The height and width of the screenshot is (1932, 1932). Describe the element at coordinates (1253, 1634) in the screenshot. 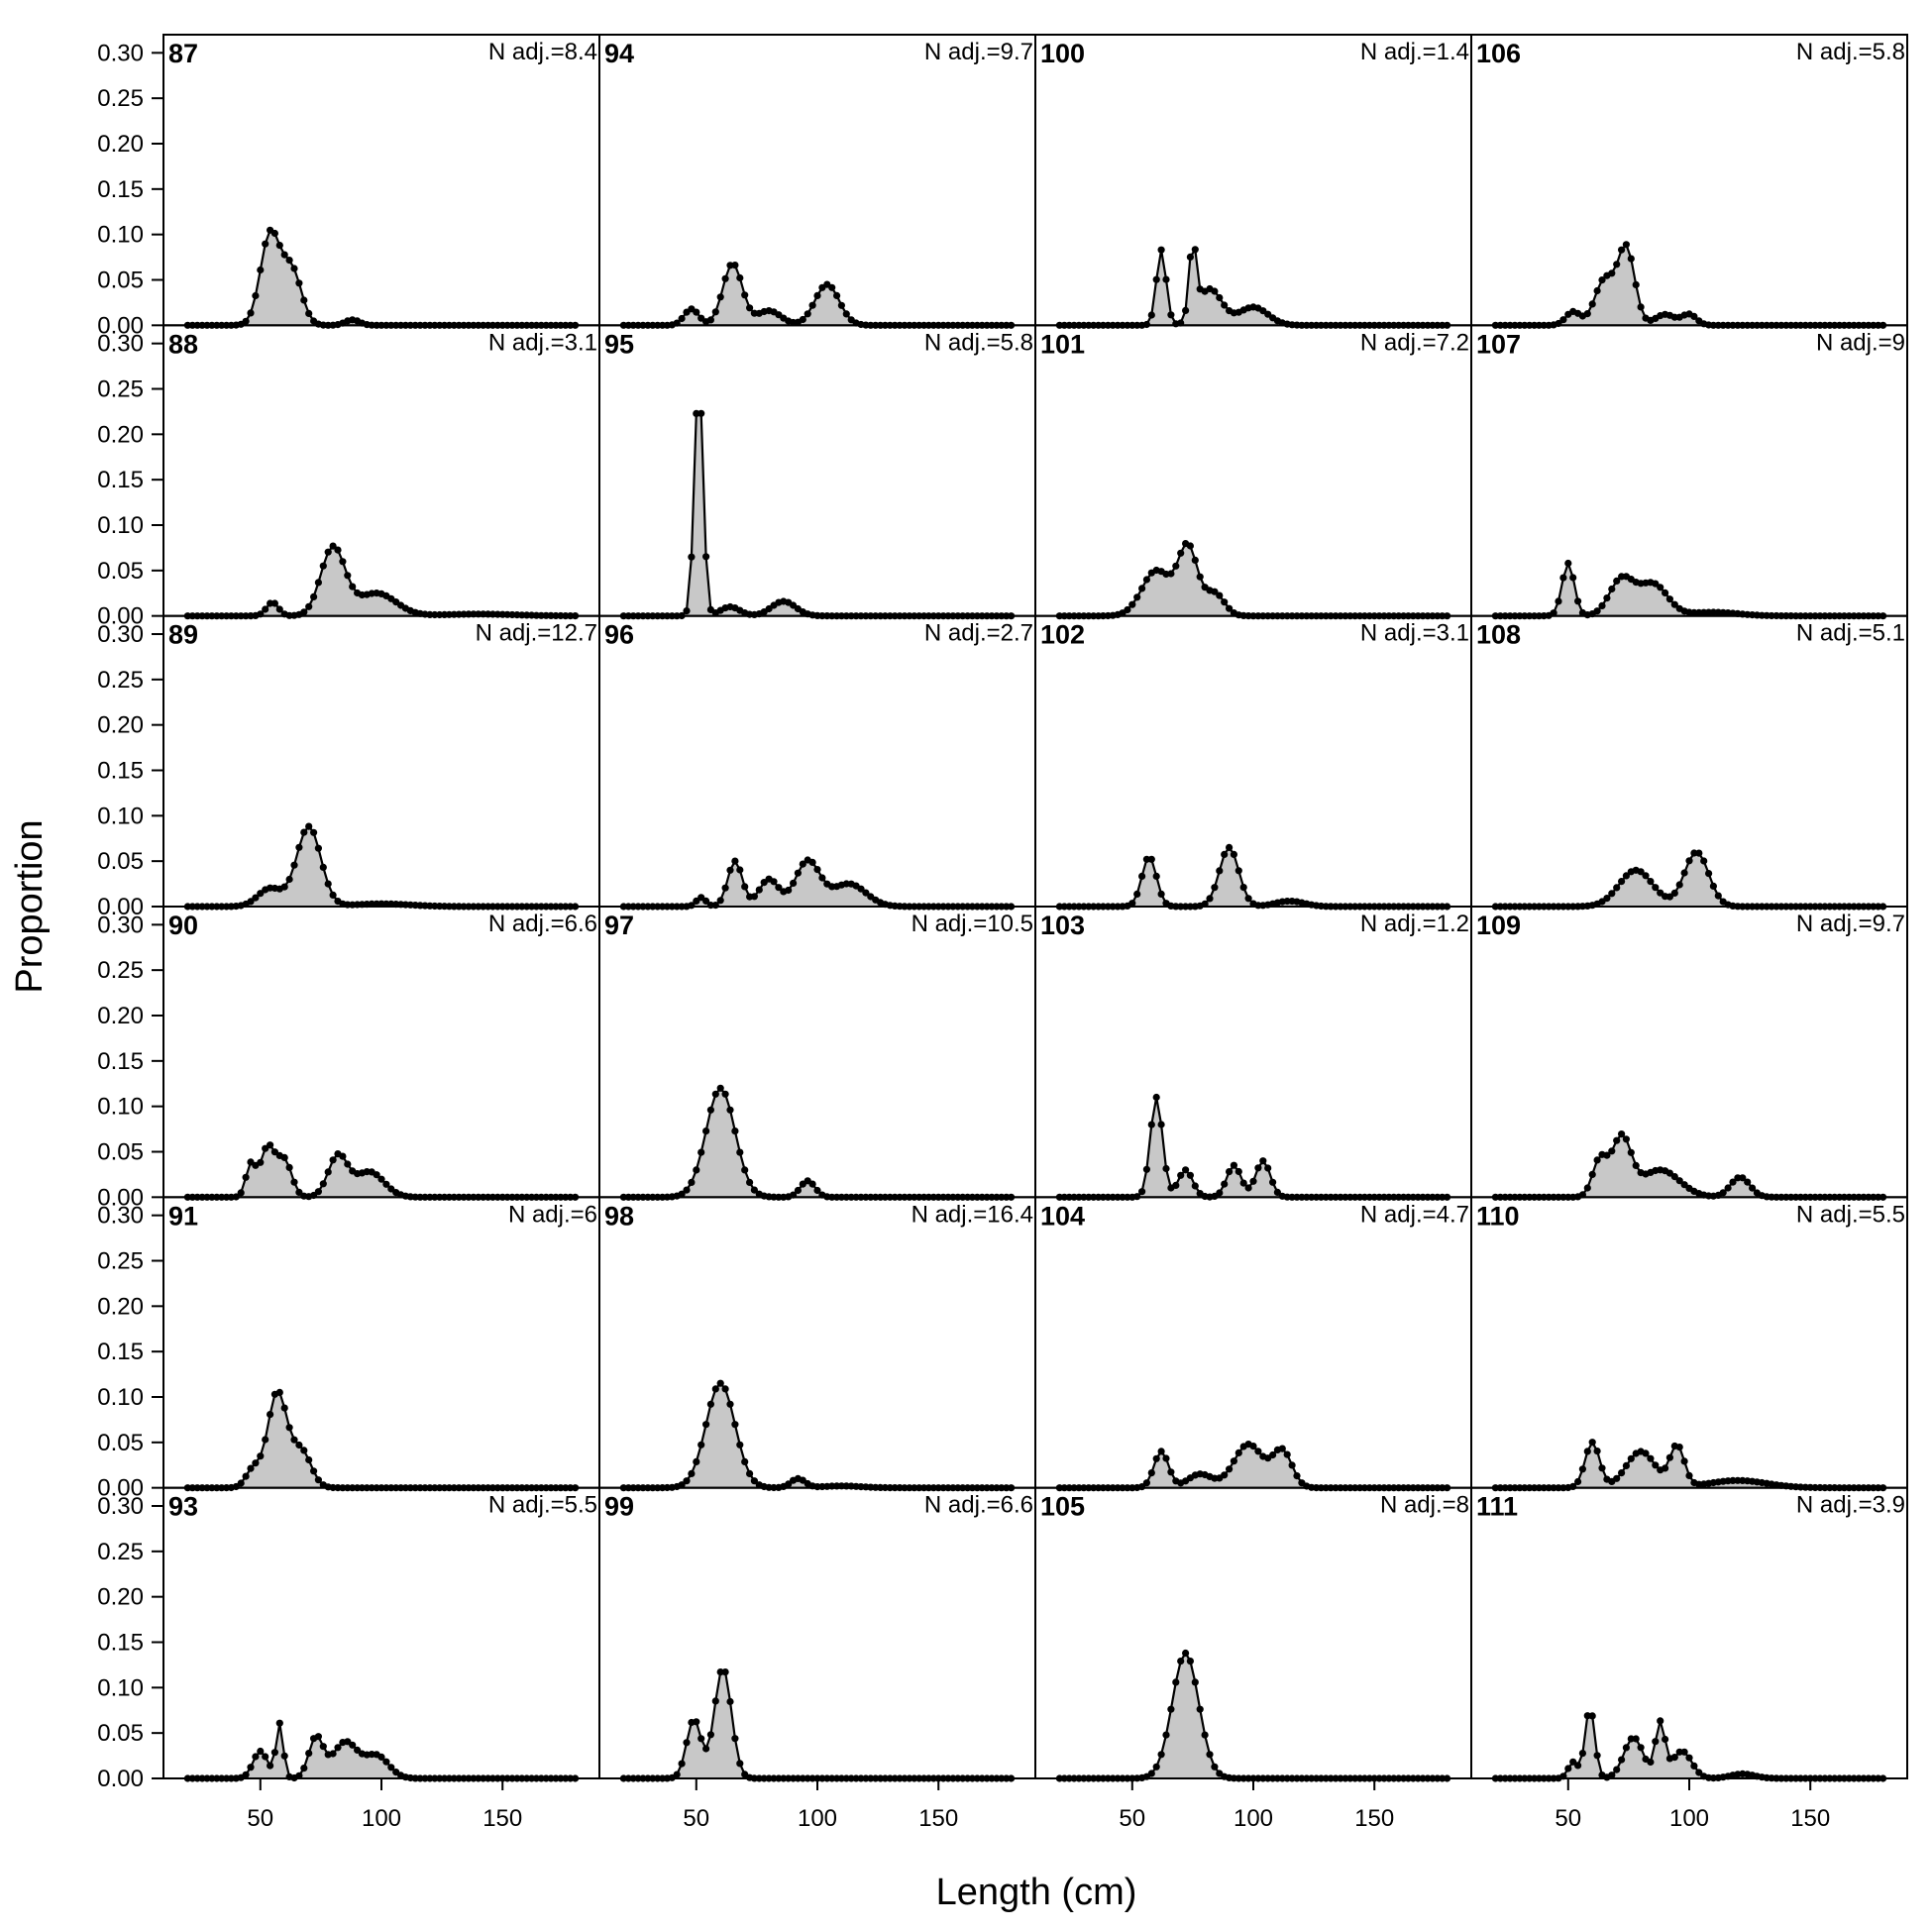

I see `panel-105: 105 N adj.=8` at that location.